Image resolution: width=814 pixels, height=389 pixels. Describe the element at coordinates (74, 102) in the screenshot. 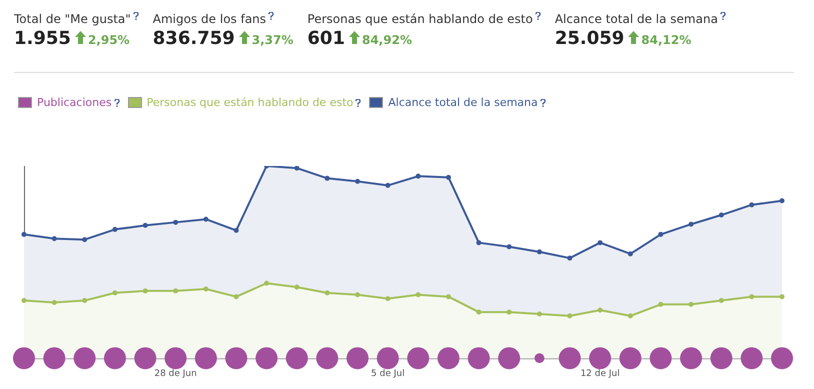

I see `legend-label: Publicaciones` at that location.